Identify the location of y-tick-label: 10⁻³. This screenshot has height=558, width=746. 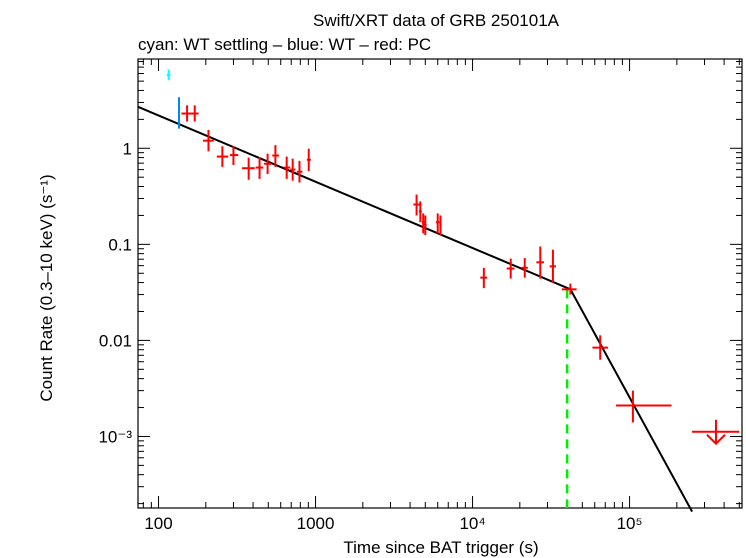
(115, 436).